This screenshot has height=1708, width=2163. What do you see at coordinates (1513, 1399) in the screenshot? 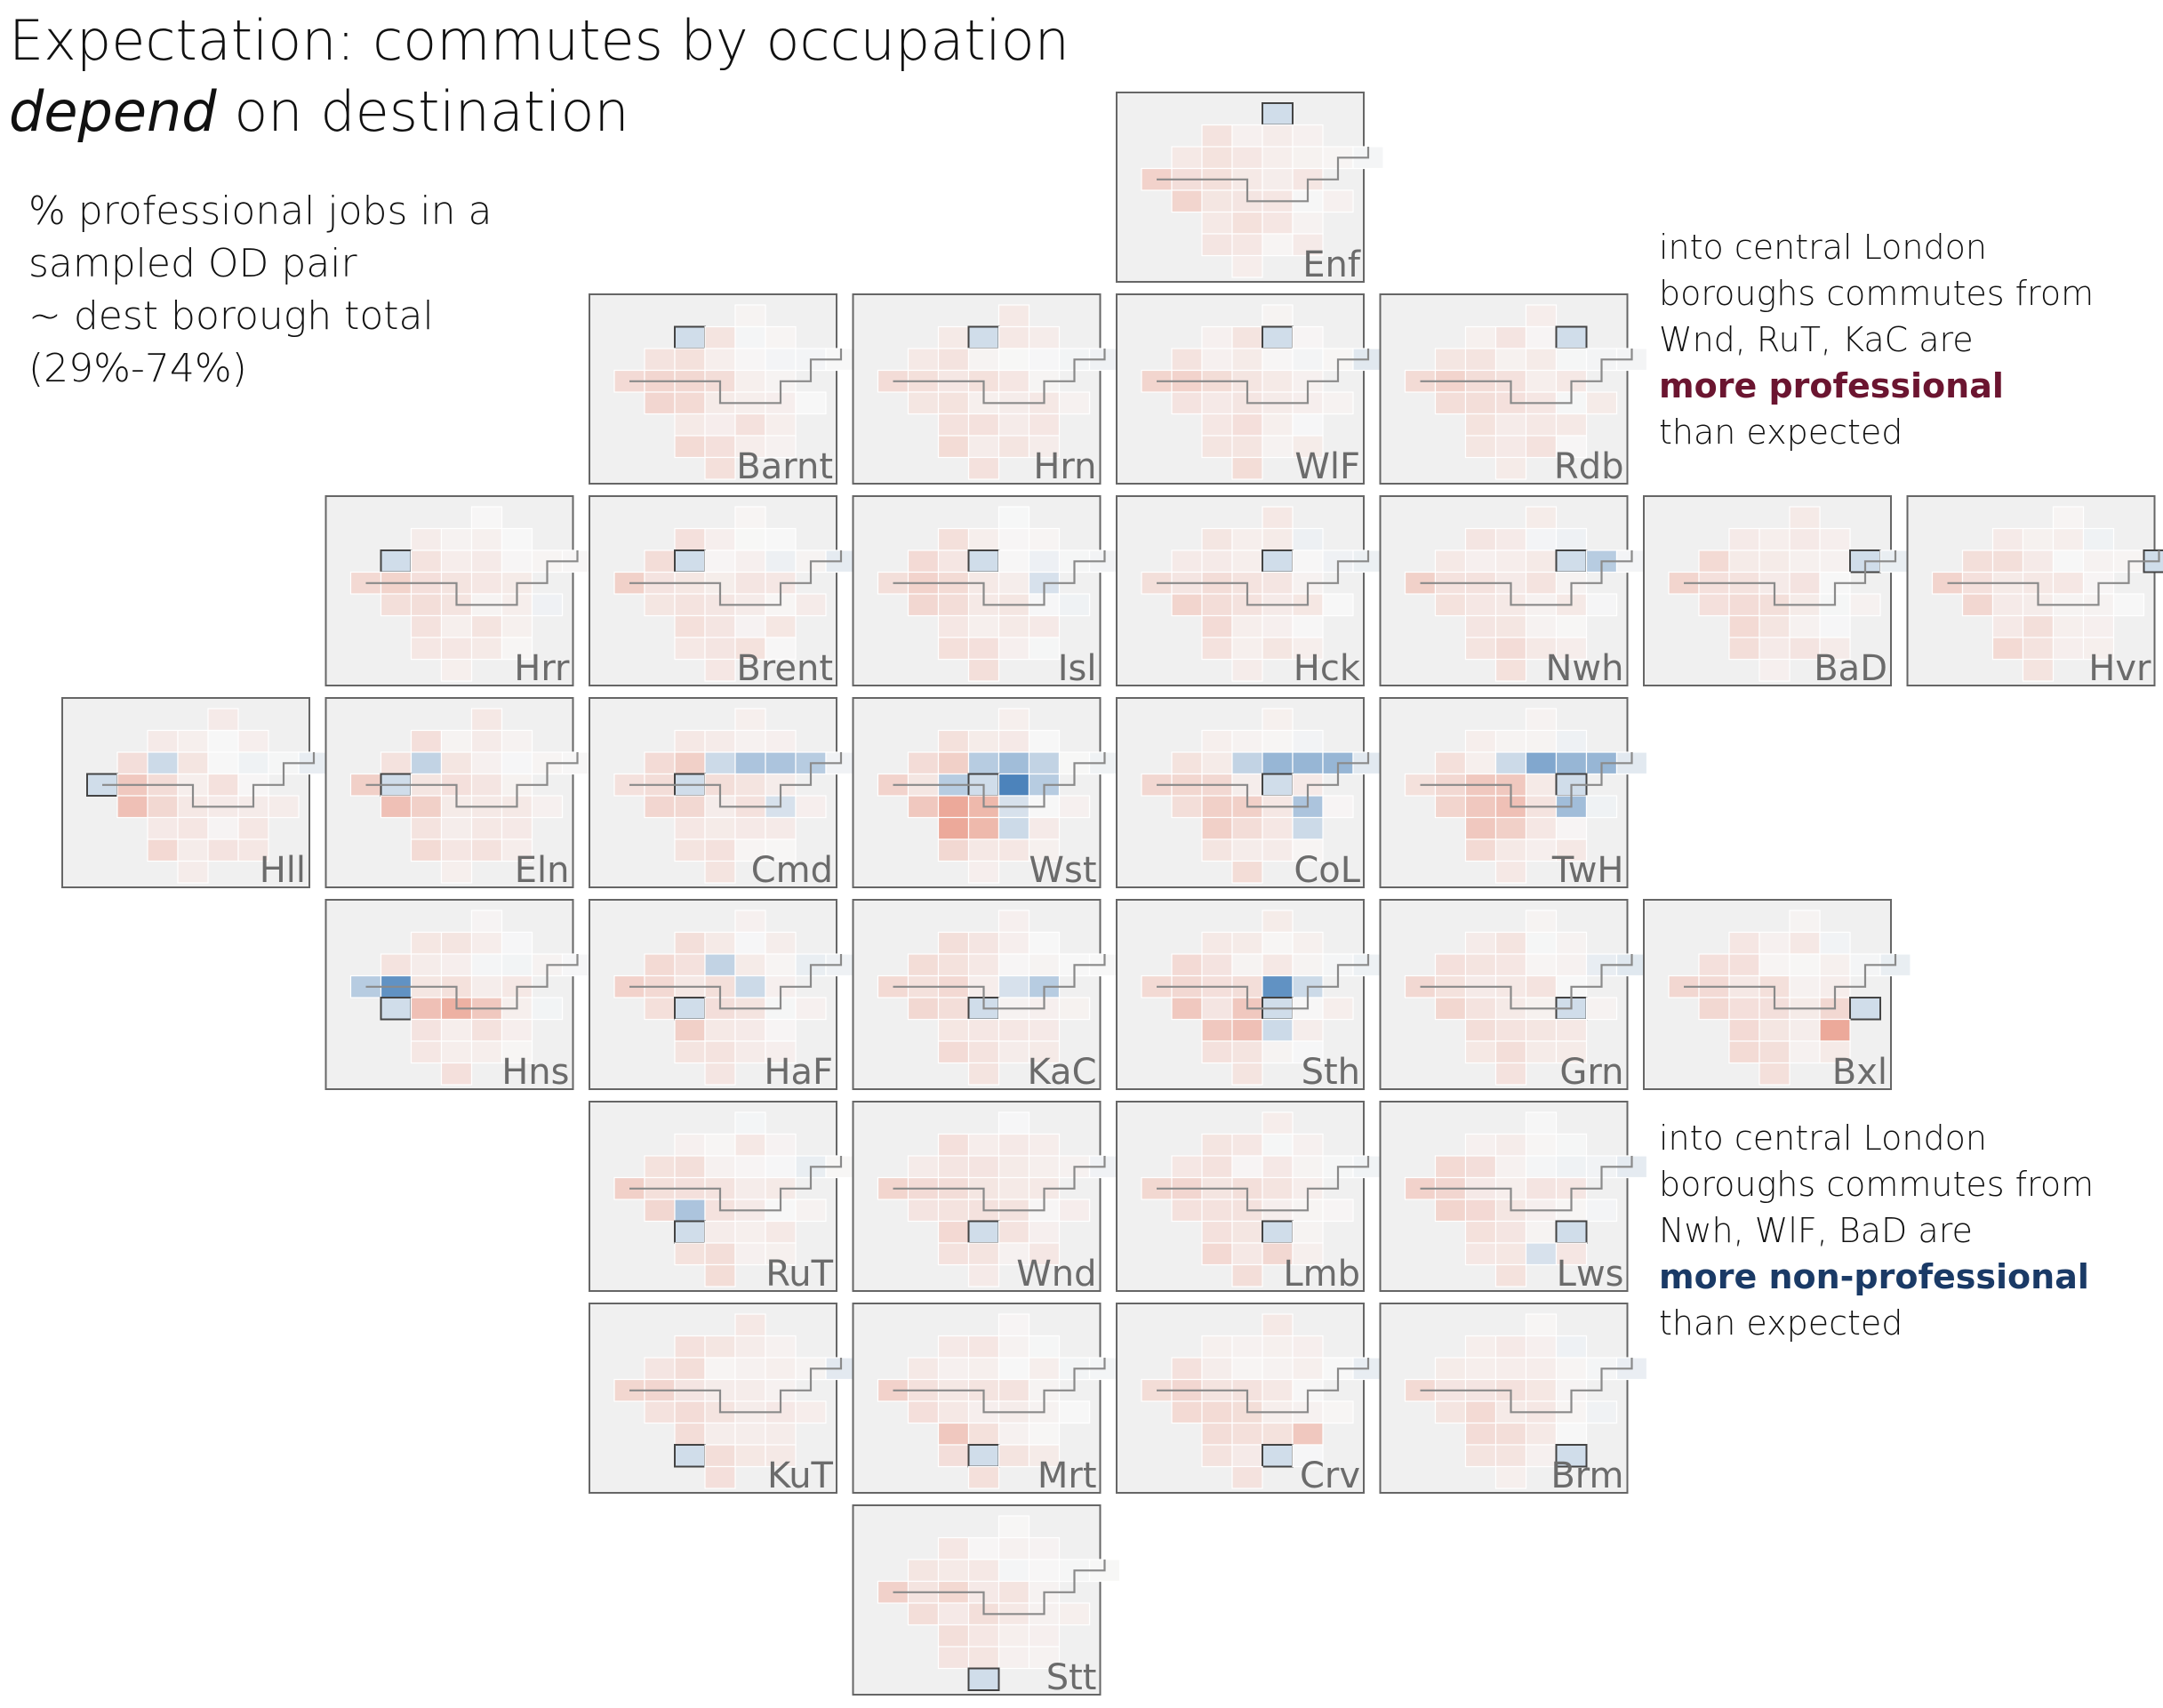
I see `panel-brm: Brm` at bounding box center [1513, 1399].